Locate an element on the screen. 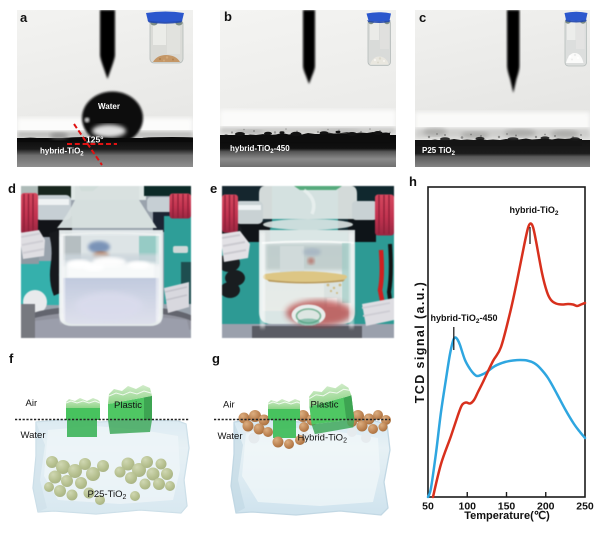 The image size is (600, 534). svg-text: 200 is located at coordinates (546, 507).